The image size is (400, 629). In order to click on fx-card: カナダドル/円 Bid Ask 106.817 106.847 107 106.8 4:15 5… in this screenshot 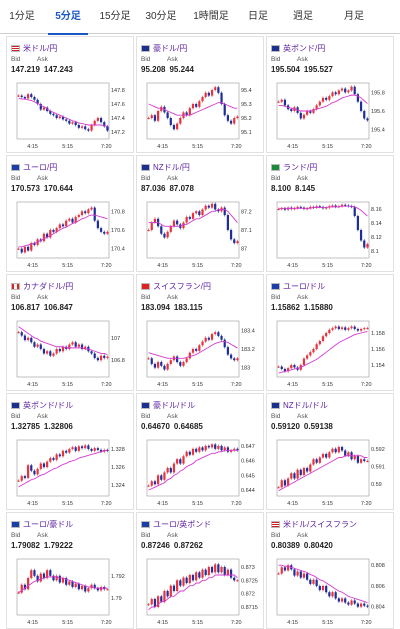, I will do `click(70, 332)`.